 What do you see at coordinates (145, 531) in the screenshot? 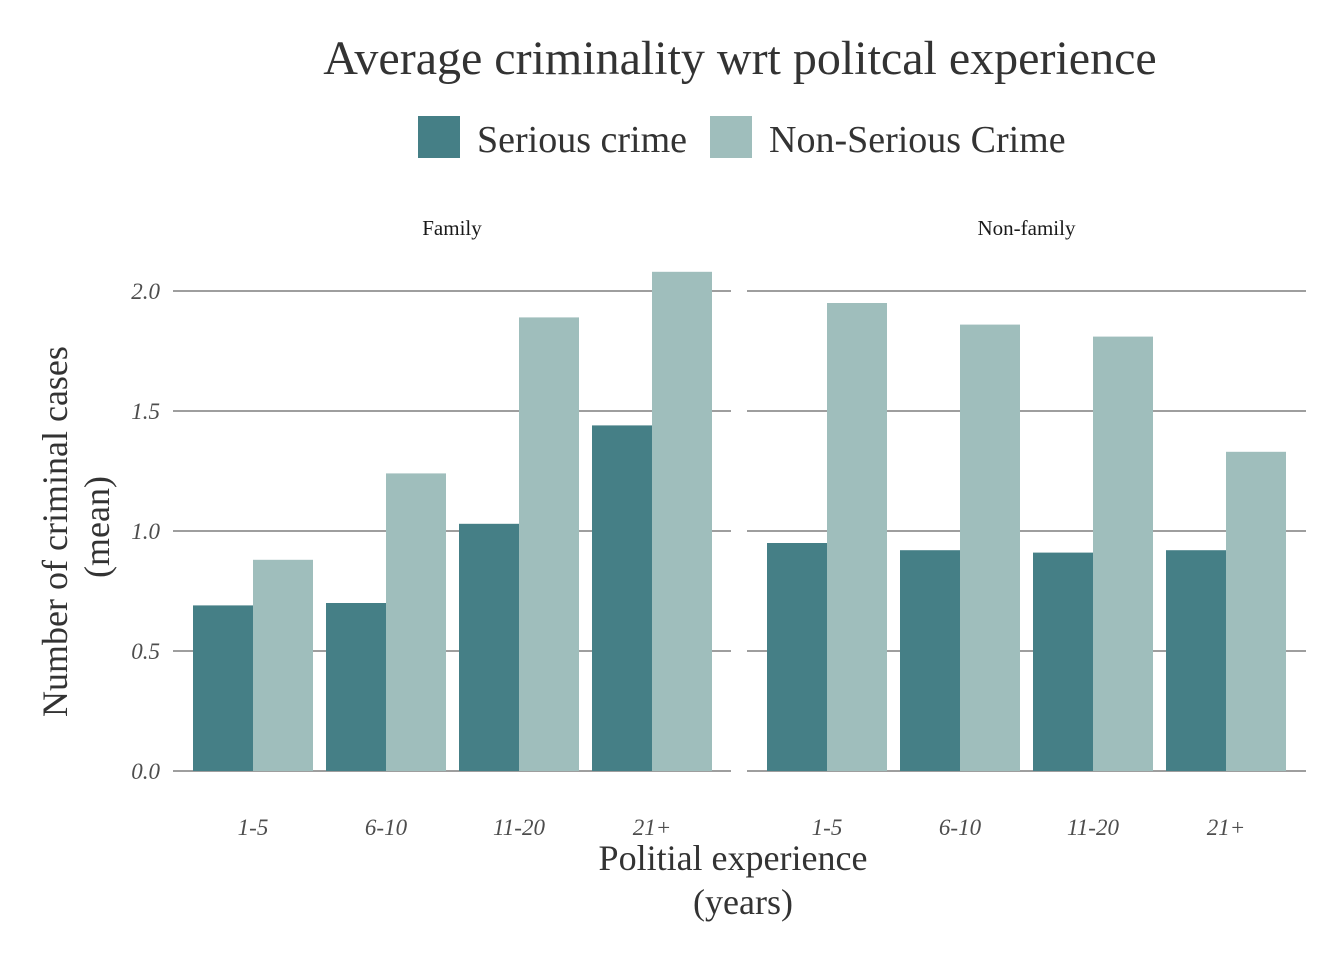
I see `y-tick-label: 1.0` at bounding box center [145, 531].